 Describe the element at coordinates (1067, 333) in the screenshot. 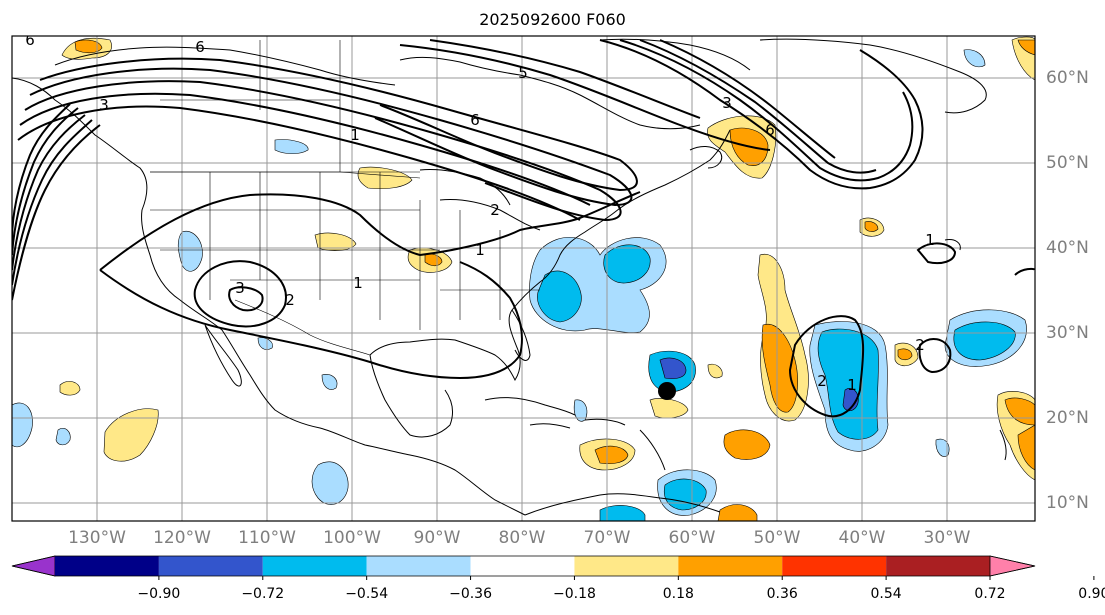

I see `latitude-label: 30°N` at that location.